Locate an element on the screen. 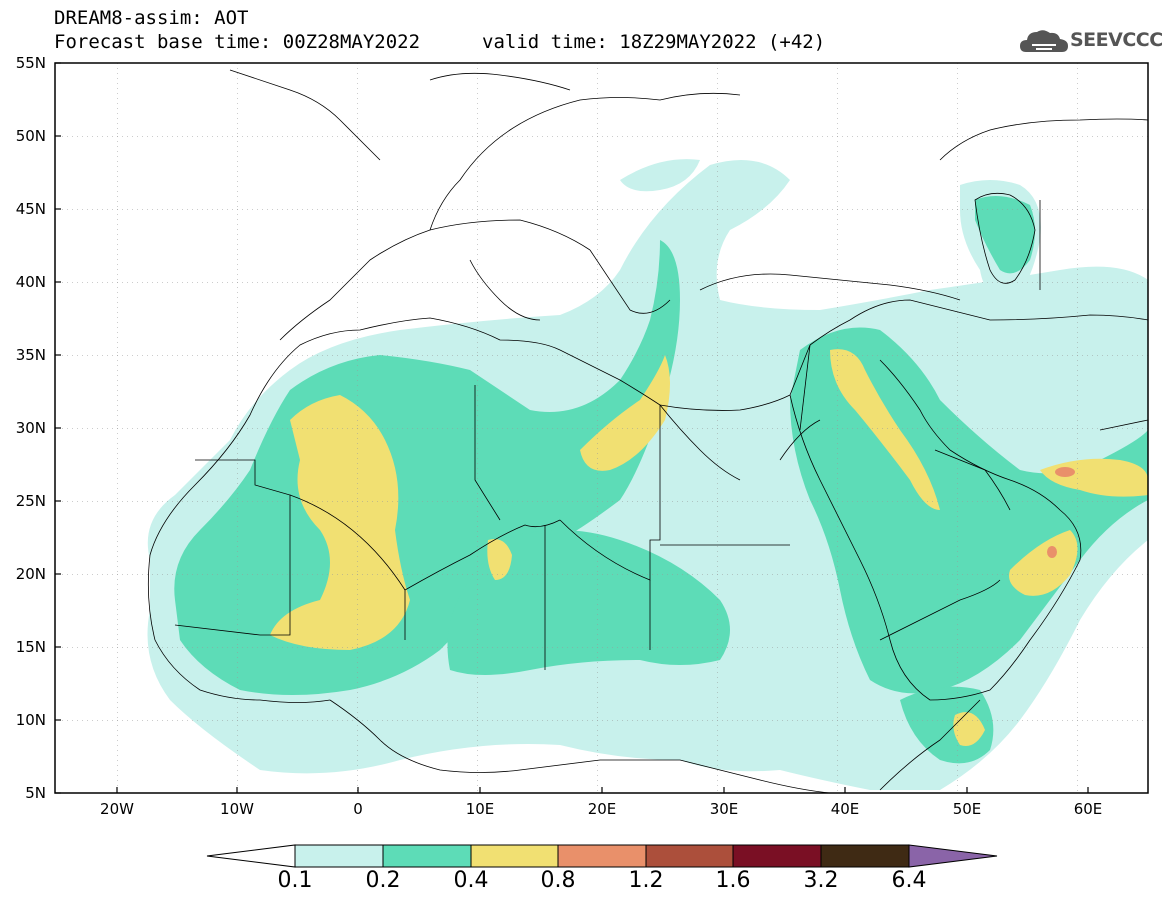 Image resolution: width=1165 pixels, height=905 pixels. lon-label-0: 0 is located at coordinates (358, 809).